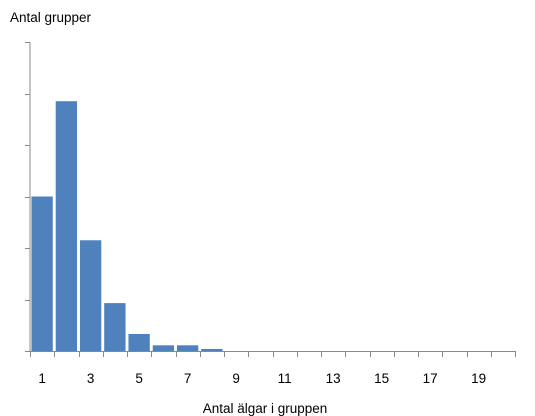 The height and width of the screenshot is (416, 535). I want to click on x-tick-label-3: 3, so click(91, 378).